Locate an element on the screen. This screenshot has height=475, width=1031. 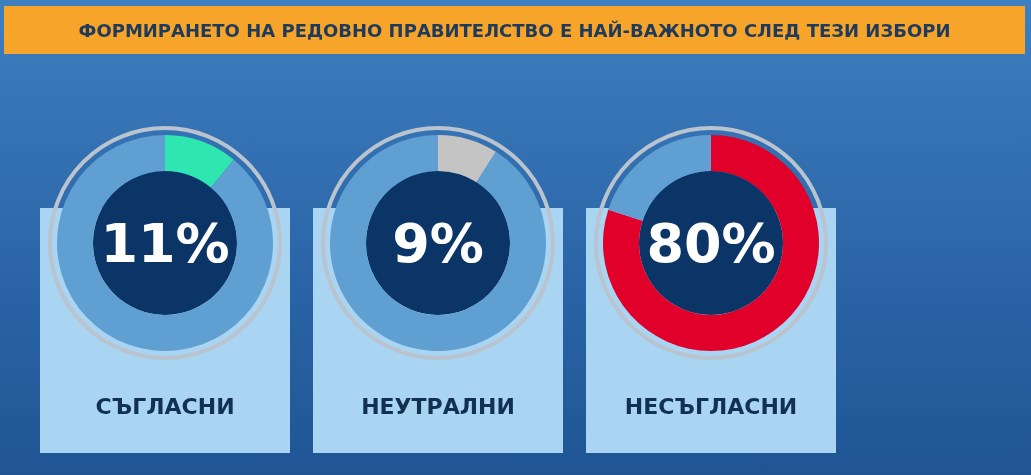
data-label: 80% is located at coordinates (711, 243).